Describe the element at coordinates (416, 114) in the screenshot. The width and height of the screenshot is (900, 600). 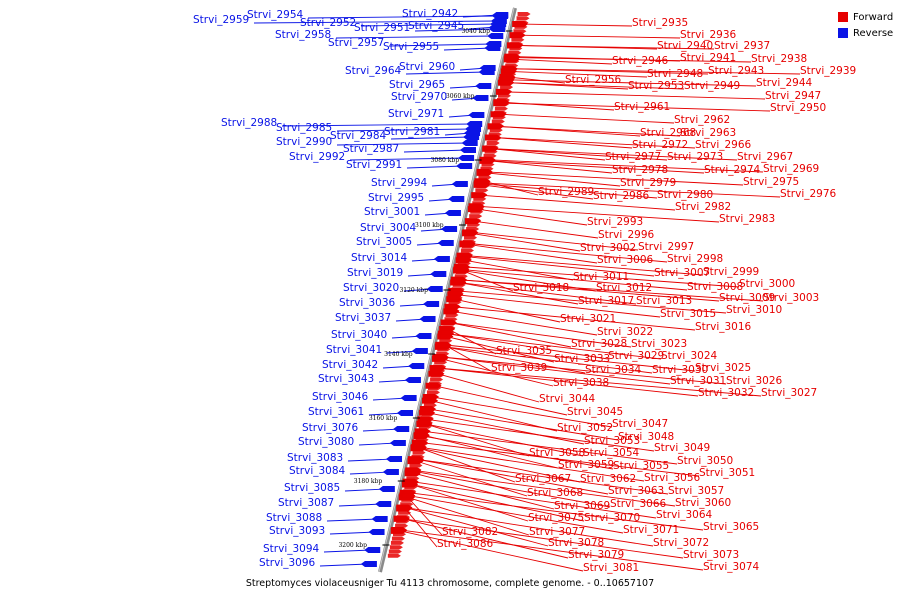
I see `reverse-gene-label: Strvi_2971` at that location.